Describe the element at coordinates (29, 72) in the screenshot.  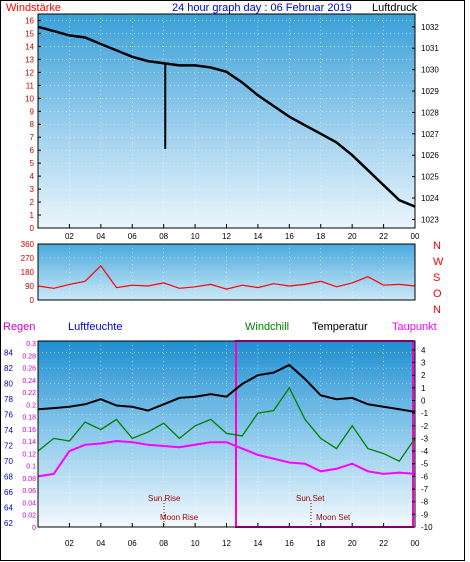
I see `y-left-tick-label: 12` at that location.